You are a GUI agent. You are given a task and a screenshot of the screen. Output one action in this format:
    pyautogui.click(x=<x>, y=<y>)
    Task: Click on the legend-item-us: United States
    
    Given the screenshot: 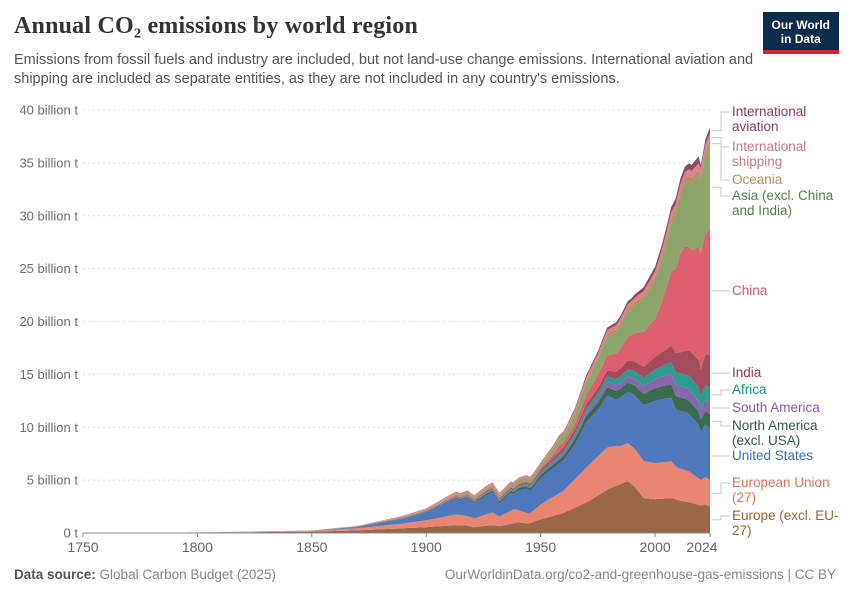 What is the action you would take?
    pyautogui.click(x=773, y=455)
    